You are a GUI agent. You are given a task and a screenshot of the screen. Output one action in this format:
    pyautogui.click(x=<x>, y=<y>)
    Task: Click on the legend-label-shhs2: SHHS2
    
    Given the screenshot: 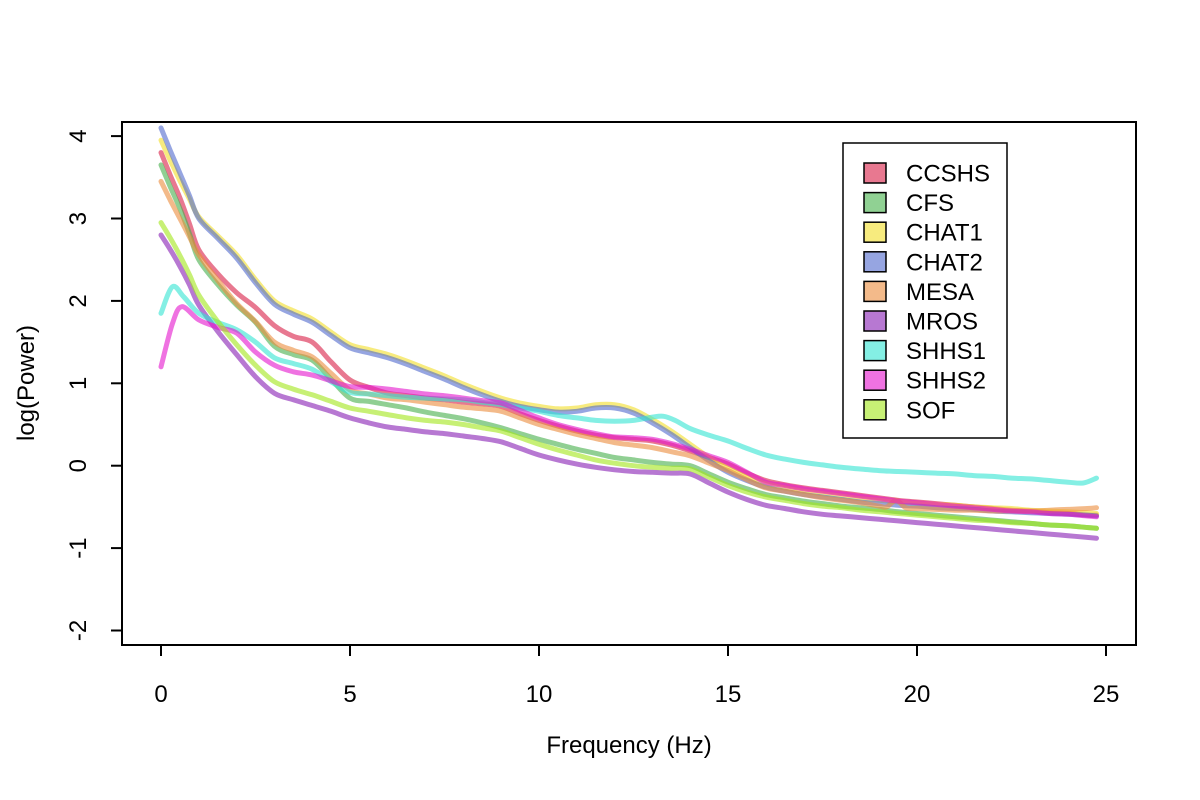 What is the action you would take?
    pyautogui.click(x=946, y=381)
    